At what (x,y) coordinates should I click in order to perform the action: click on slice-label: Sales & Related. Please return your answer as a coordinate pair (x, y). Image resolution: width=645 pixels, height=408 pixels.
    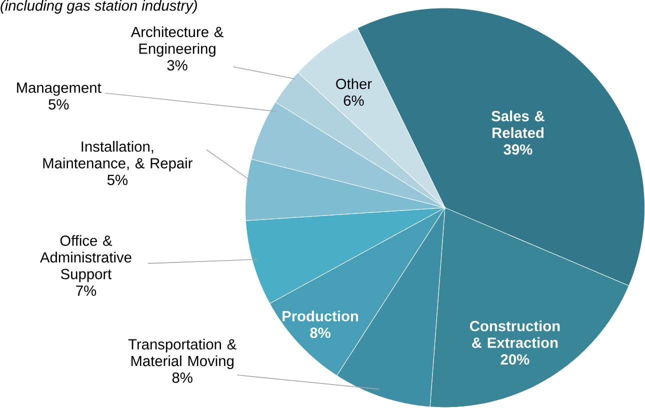
    Looking at the image, I should click on (518, 124).